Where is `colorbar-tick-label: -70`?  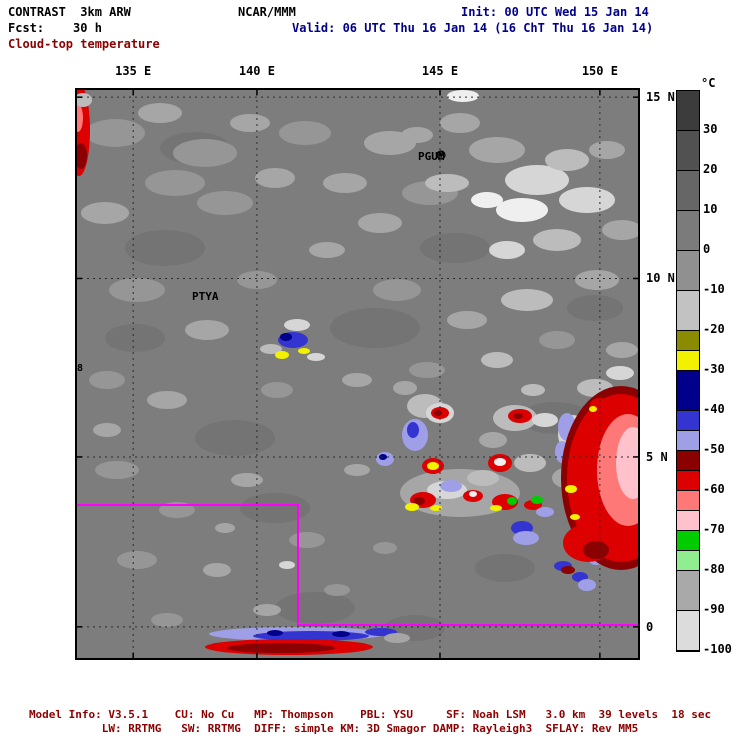
colorbar-tick-label: -70 is located at coordinates (714, 529).